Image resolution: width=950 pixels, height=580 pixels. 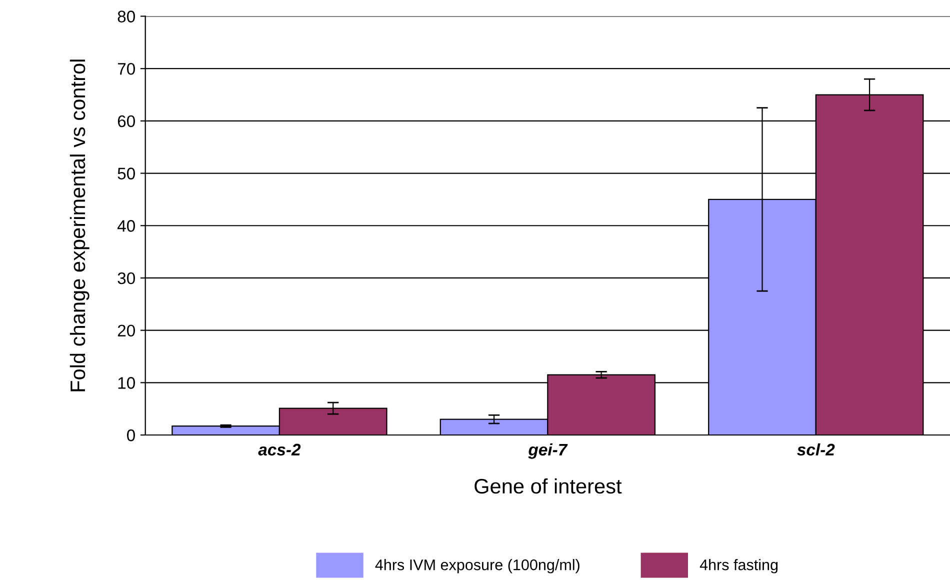 What do you see at coordinates (126, 278) in the screenshot?
I see `y-tick-label: 30` at bounding box center [126, 278].